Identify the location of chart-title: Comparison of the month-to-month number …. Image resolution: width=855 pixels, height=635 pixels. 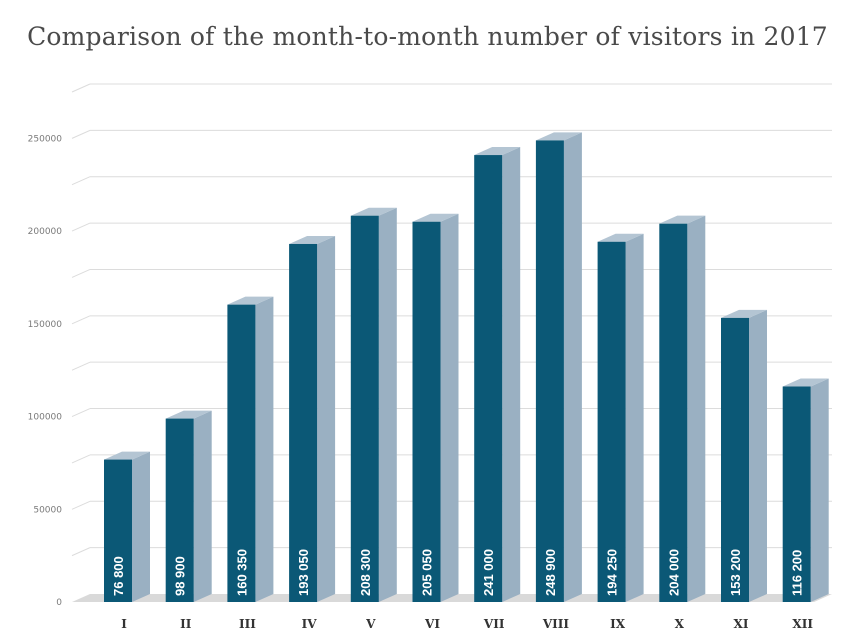
(427, 36).